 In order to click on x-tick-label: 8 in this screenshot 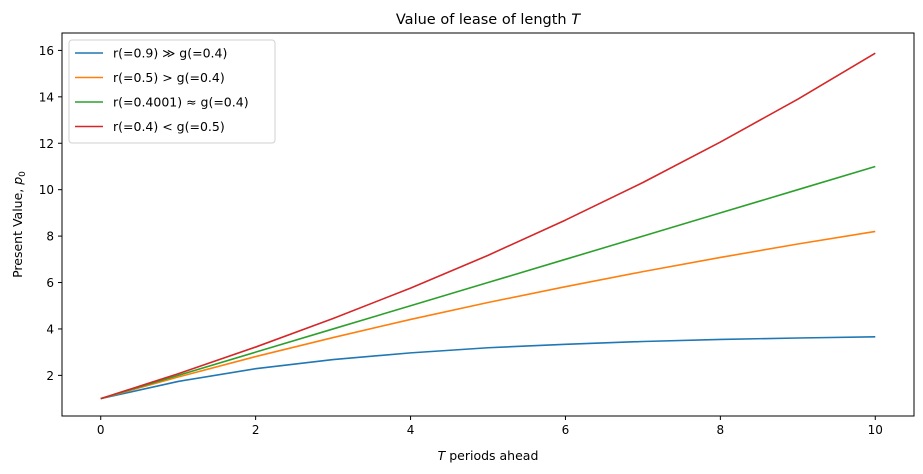, I will do `click(721, 430)`.